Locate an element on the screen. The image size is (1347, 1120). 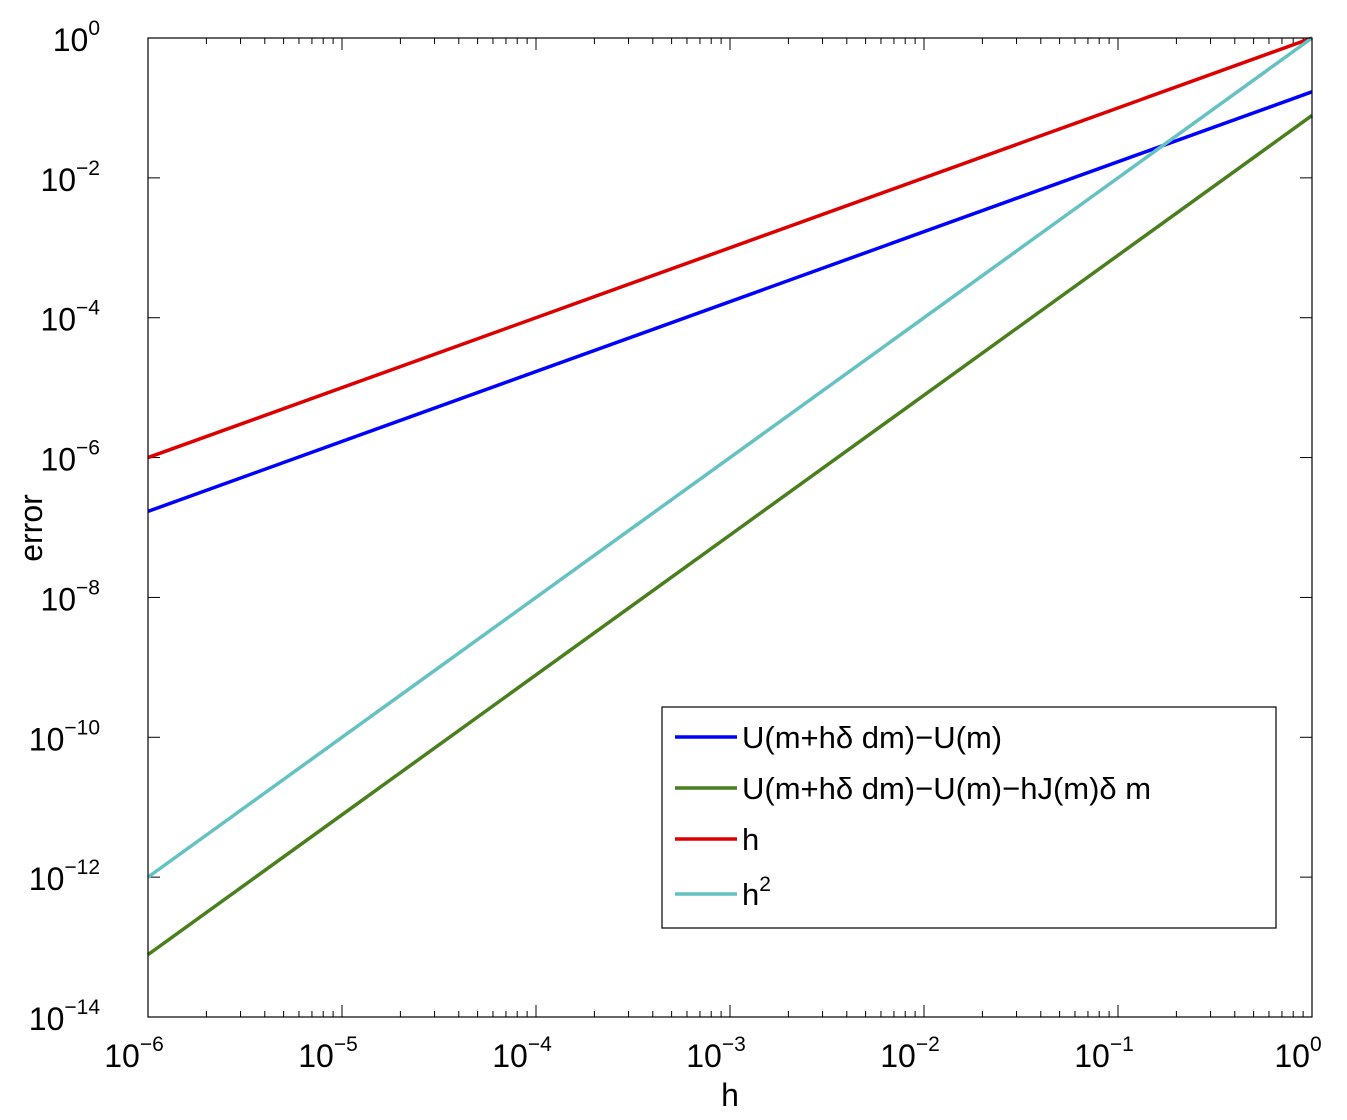
x-axis-label: h is located at coordinates (730, 1095).